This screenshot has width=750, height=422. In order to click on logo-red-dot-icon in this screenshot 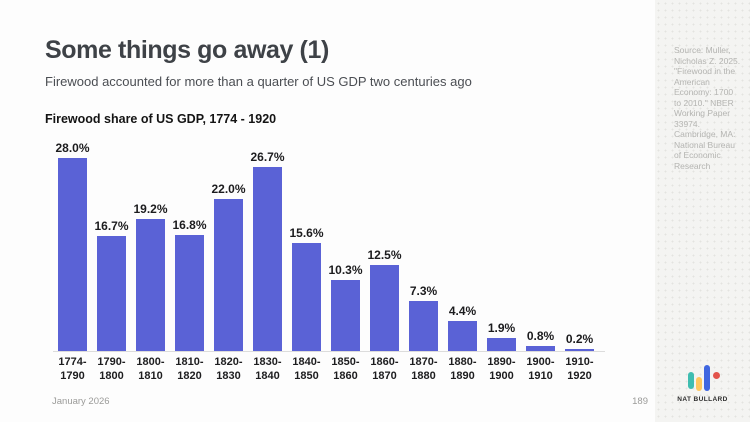, I will do `click(716, 375)`.